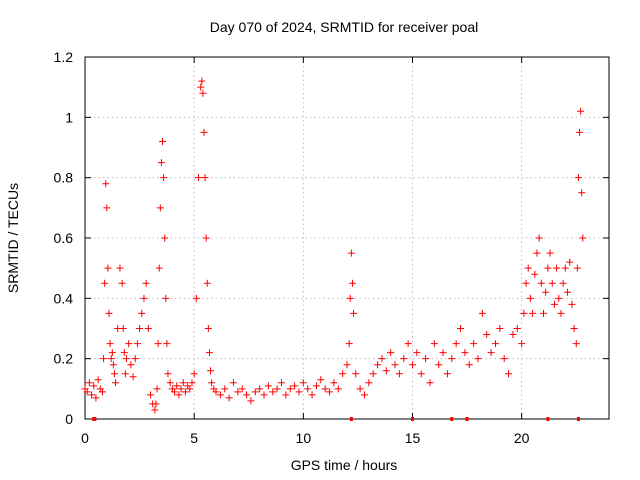 The height and width of the screenshot is (480, 640). What do you see at coordinates (194, 438) in the screenshot?
I see `x-tick-label: 5` at bounding box center [194, 438].